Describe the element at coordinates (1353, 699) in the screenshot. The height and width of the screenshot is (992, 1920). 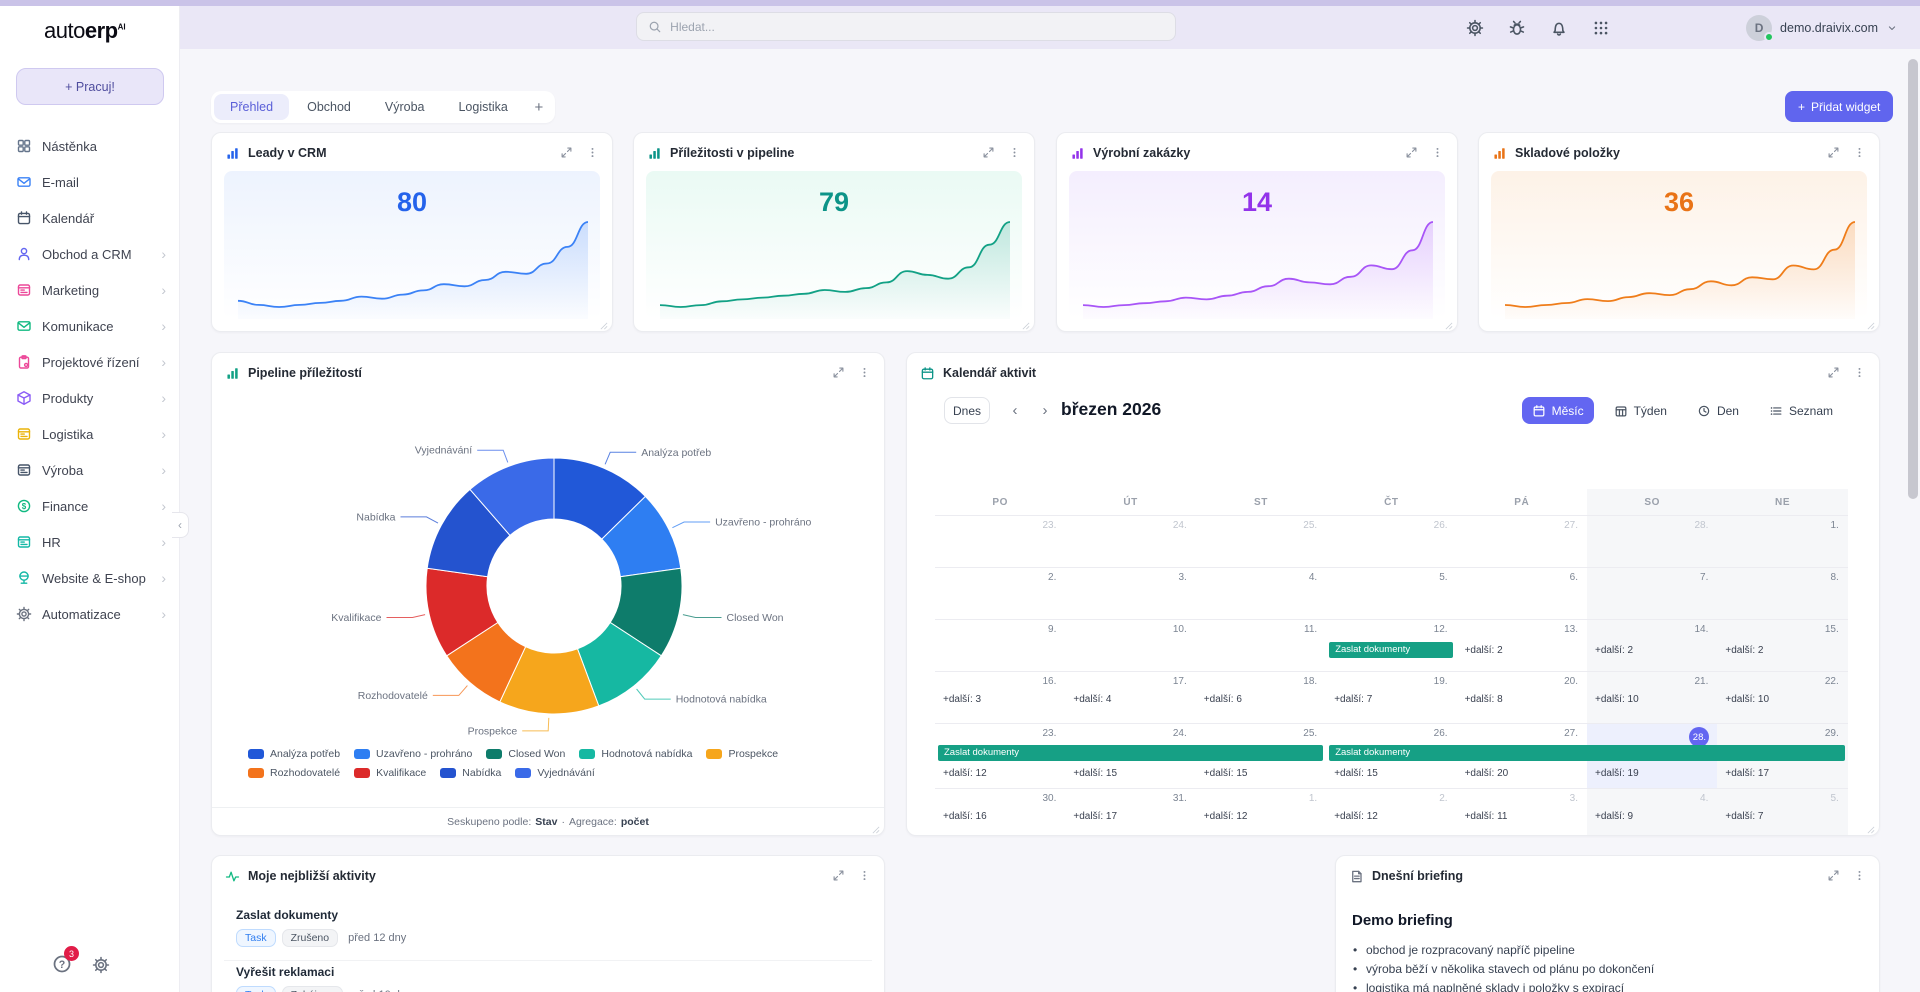
I see `more-events-link: +další: 7` at that location.